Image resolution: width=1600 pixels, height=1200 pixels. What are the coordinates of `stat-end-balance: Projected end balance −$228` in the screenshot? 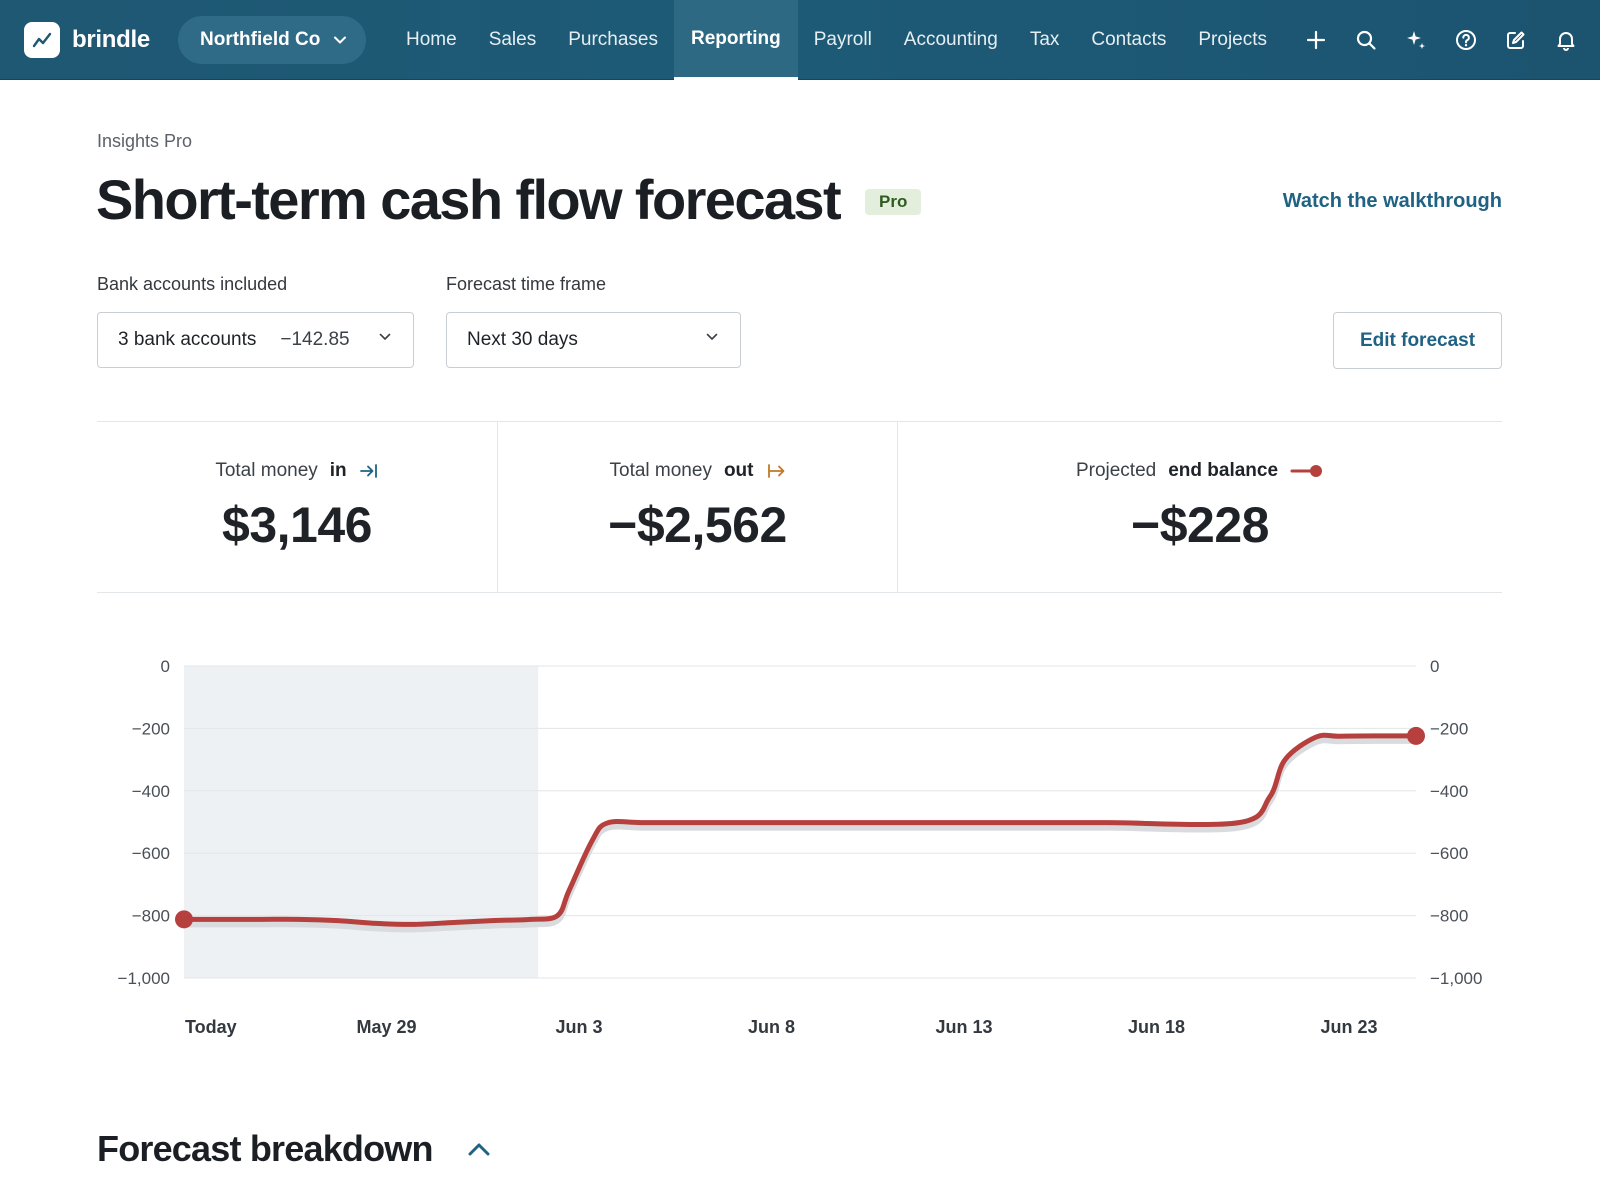 It's located at (1199, 507).